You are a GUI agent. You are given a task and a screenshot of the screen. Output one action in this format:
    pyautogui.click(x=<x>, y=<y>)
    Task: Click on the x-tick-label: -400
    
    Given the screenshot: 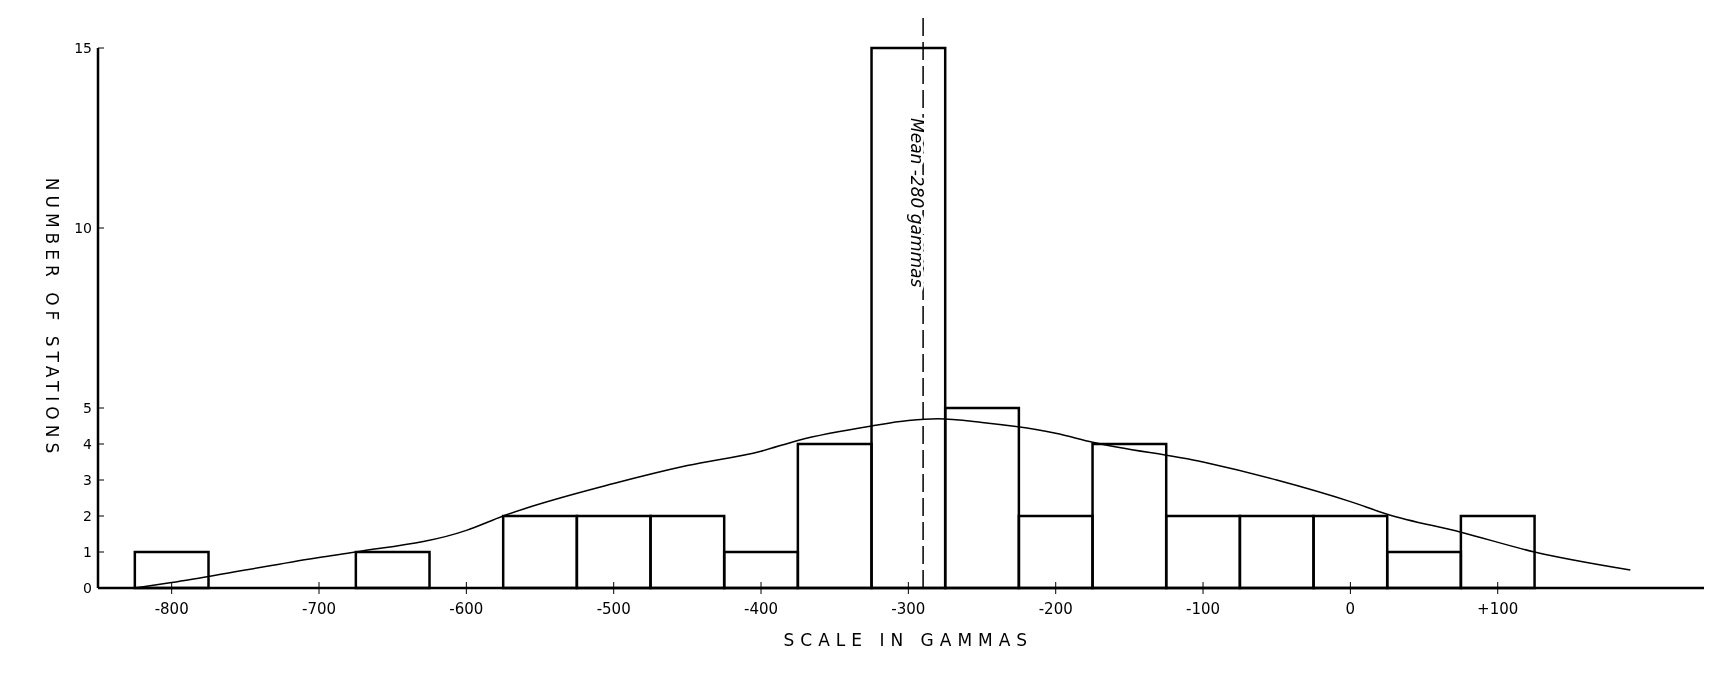 What is the action you would take?
    pyautogui.click(x=761, y=609)
    